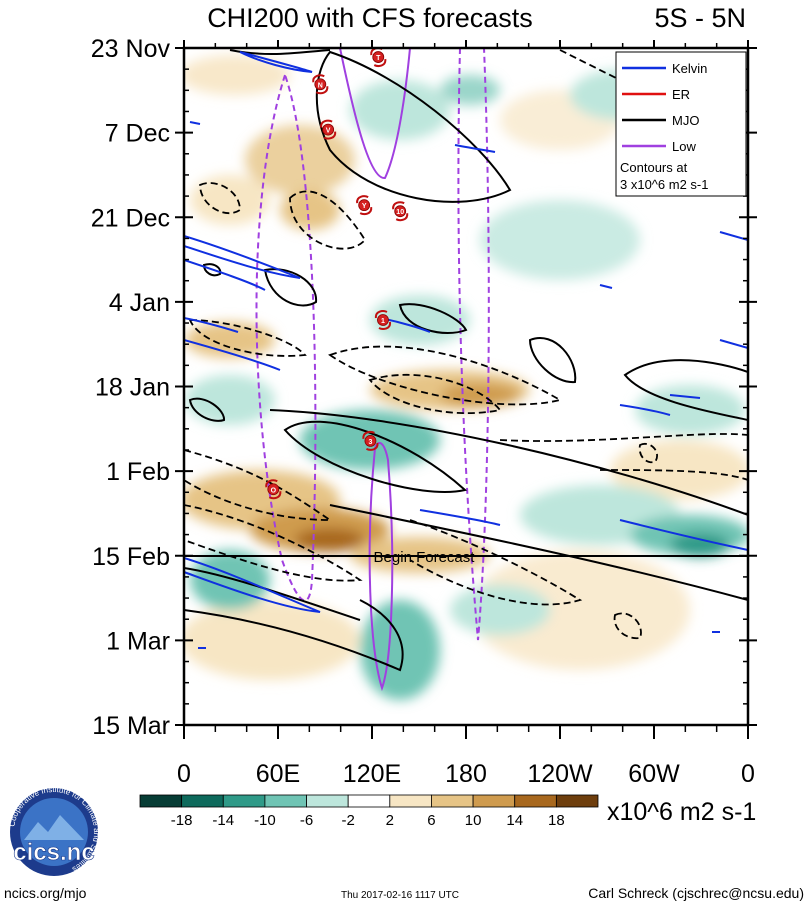 The height and width of the screenshot is (907, 809). What do you see at coordinates (514, 820) in the screenshot?
I see `colorbar-label: 14` at bounding box center [514, 820].